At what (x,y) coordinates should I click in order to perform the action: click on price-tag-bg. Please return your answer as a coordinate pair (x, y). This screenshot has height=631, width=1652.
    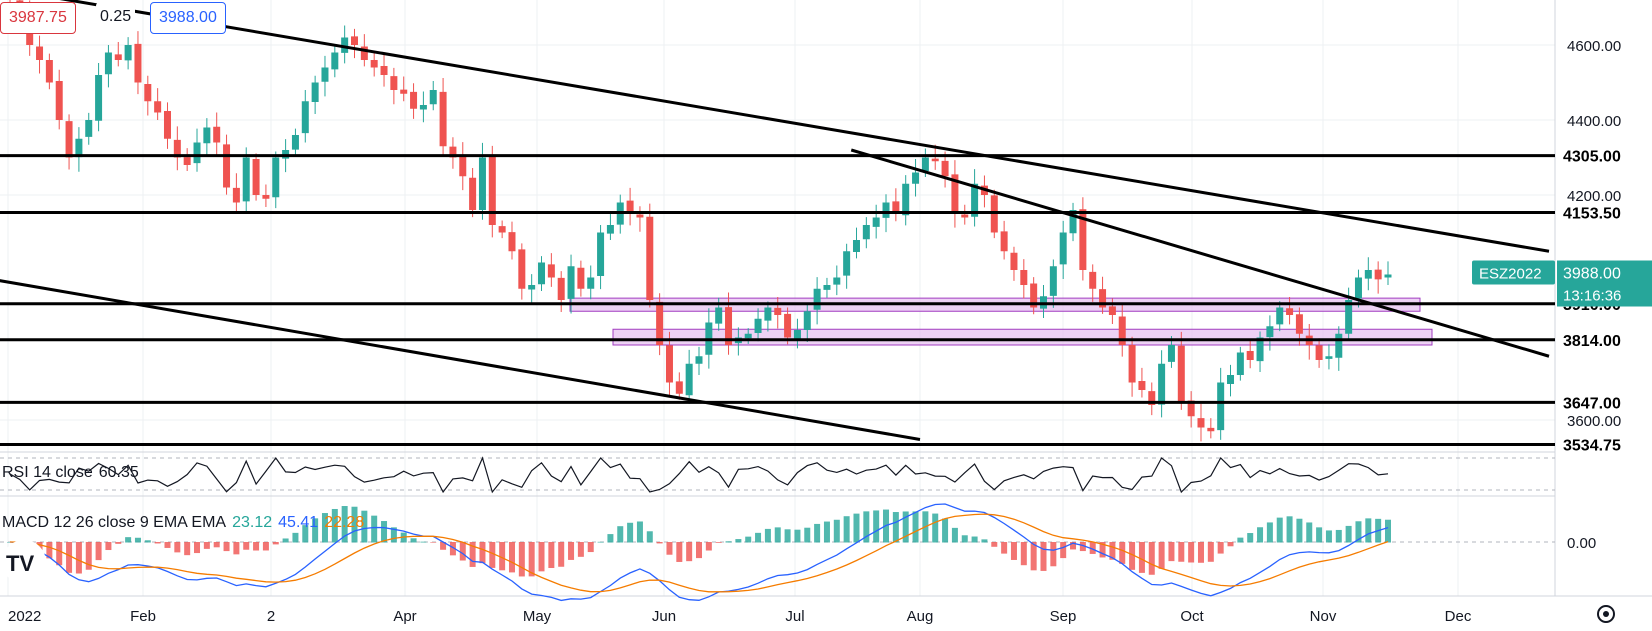
    Looking at the image, I should click on (1604, 283).